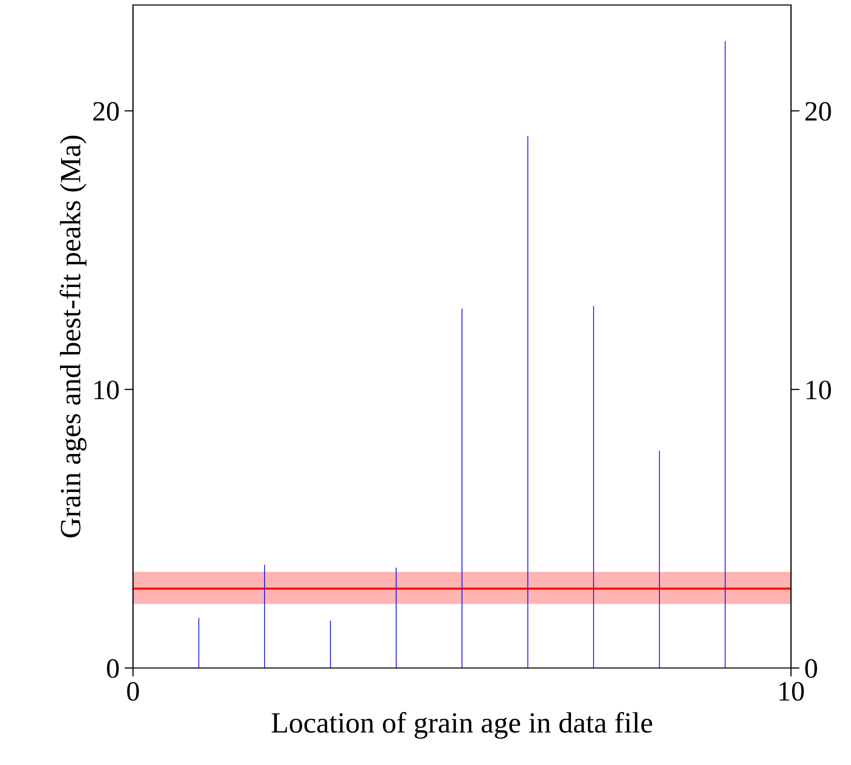 The height and width of the screenshot is (765, 851). Describe the element at coordinates (106, 390) in the screenshot. I see `y-tick-label: 10` at that location.